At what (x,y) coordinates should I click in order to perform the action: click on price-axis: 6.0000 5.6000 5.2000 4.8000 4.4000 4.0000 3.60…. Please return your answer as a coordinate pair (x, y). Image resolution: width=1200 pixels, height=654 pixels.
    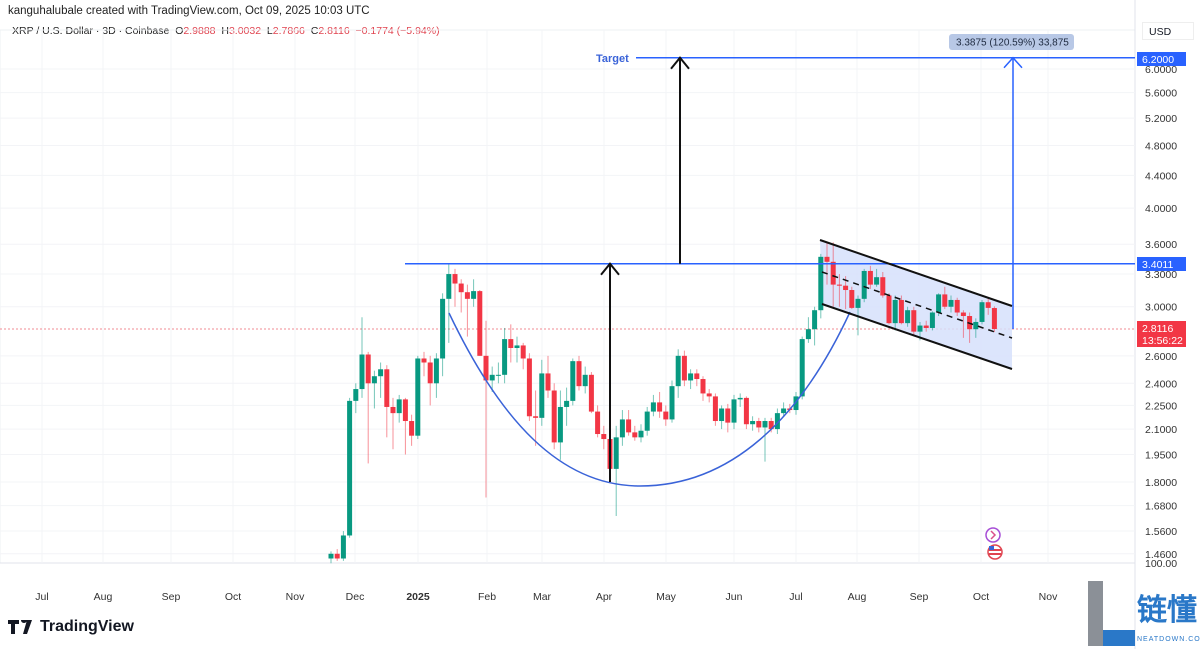
    Looking at the image, I should click on (1161, 312).